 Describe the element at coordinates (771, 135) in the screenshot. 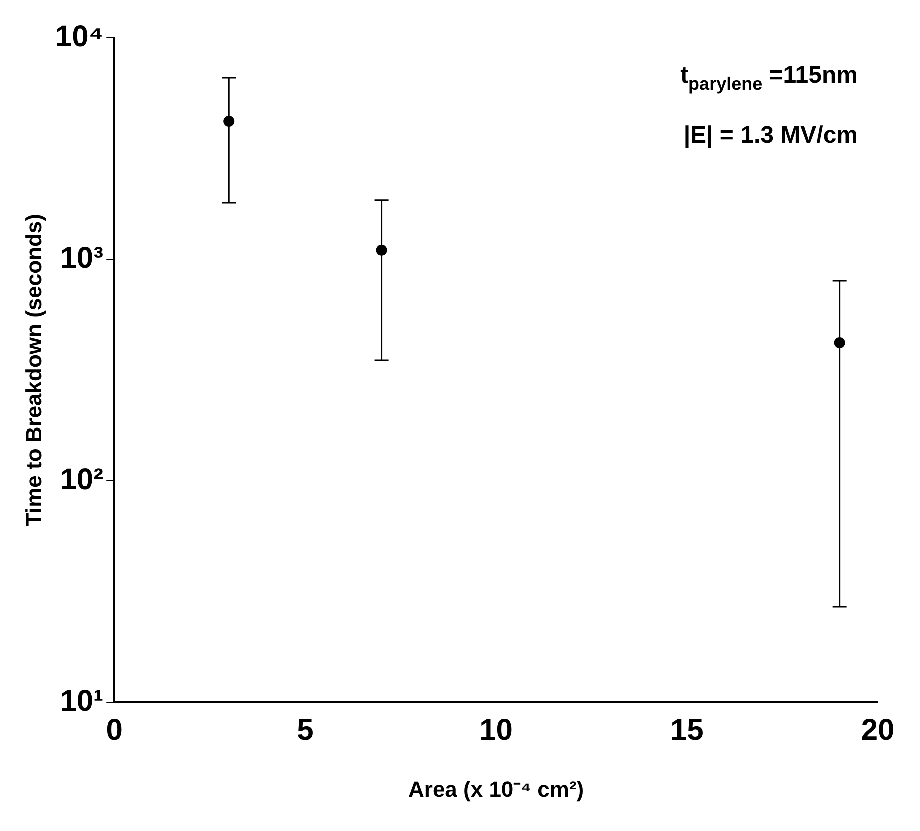

I see `annotation: |E| = 1.3 MV/cm` at that location.